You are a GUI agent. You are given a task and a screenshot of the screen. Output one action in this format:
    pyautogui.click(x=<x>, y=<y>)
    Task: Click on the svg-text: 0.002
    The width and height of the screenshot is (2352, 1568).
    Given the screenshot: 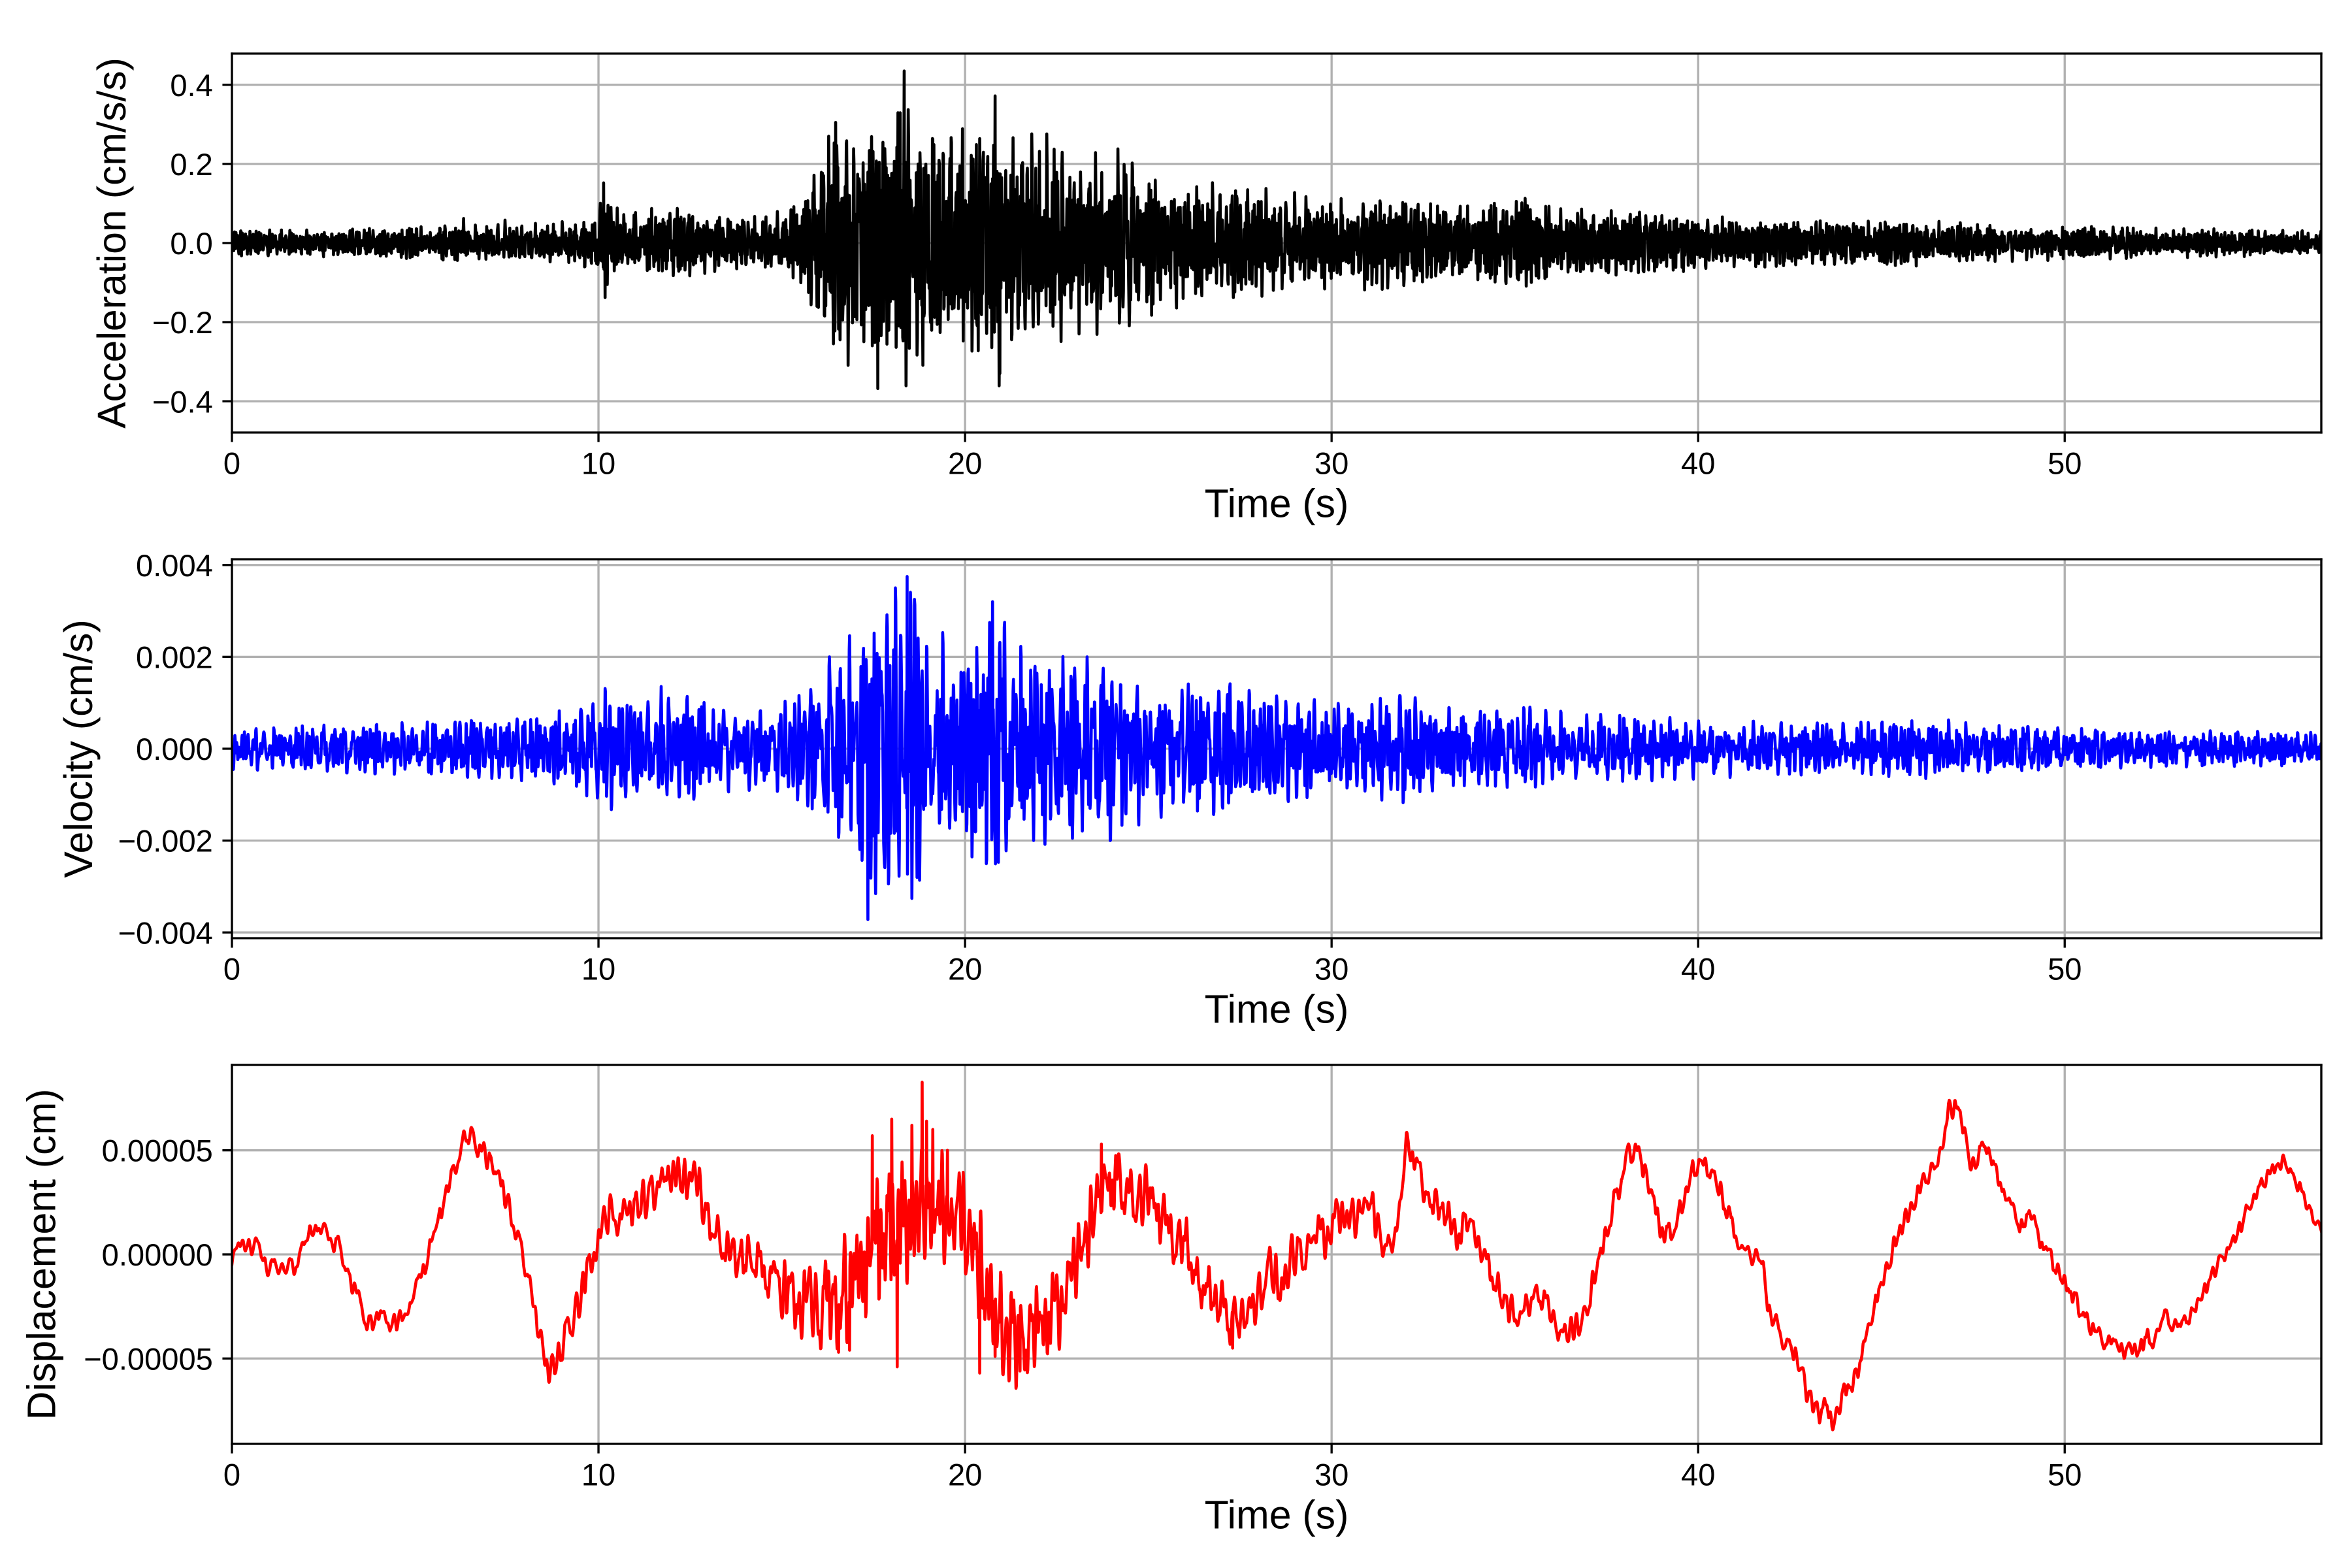 What is the action you would take?
    pyautogui.click(x=174, y=657)
    